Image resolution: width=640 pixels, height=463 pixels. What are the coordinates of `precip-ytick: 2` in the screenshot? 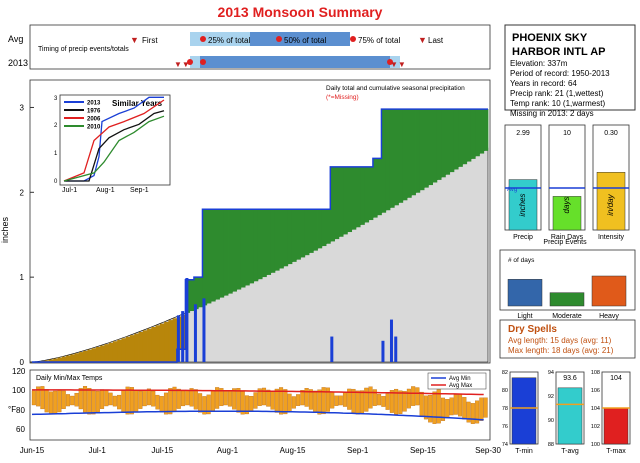 It's located at (22, 192).